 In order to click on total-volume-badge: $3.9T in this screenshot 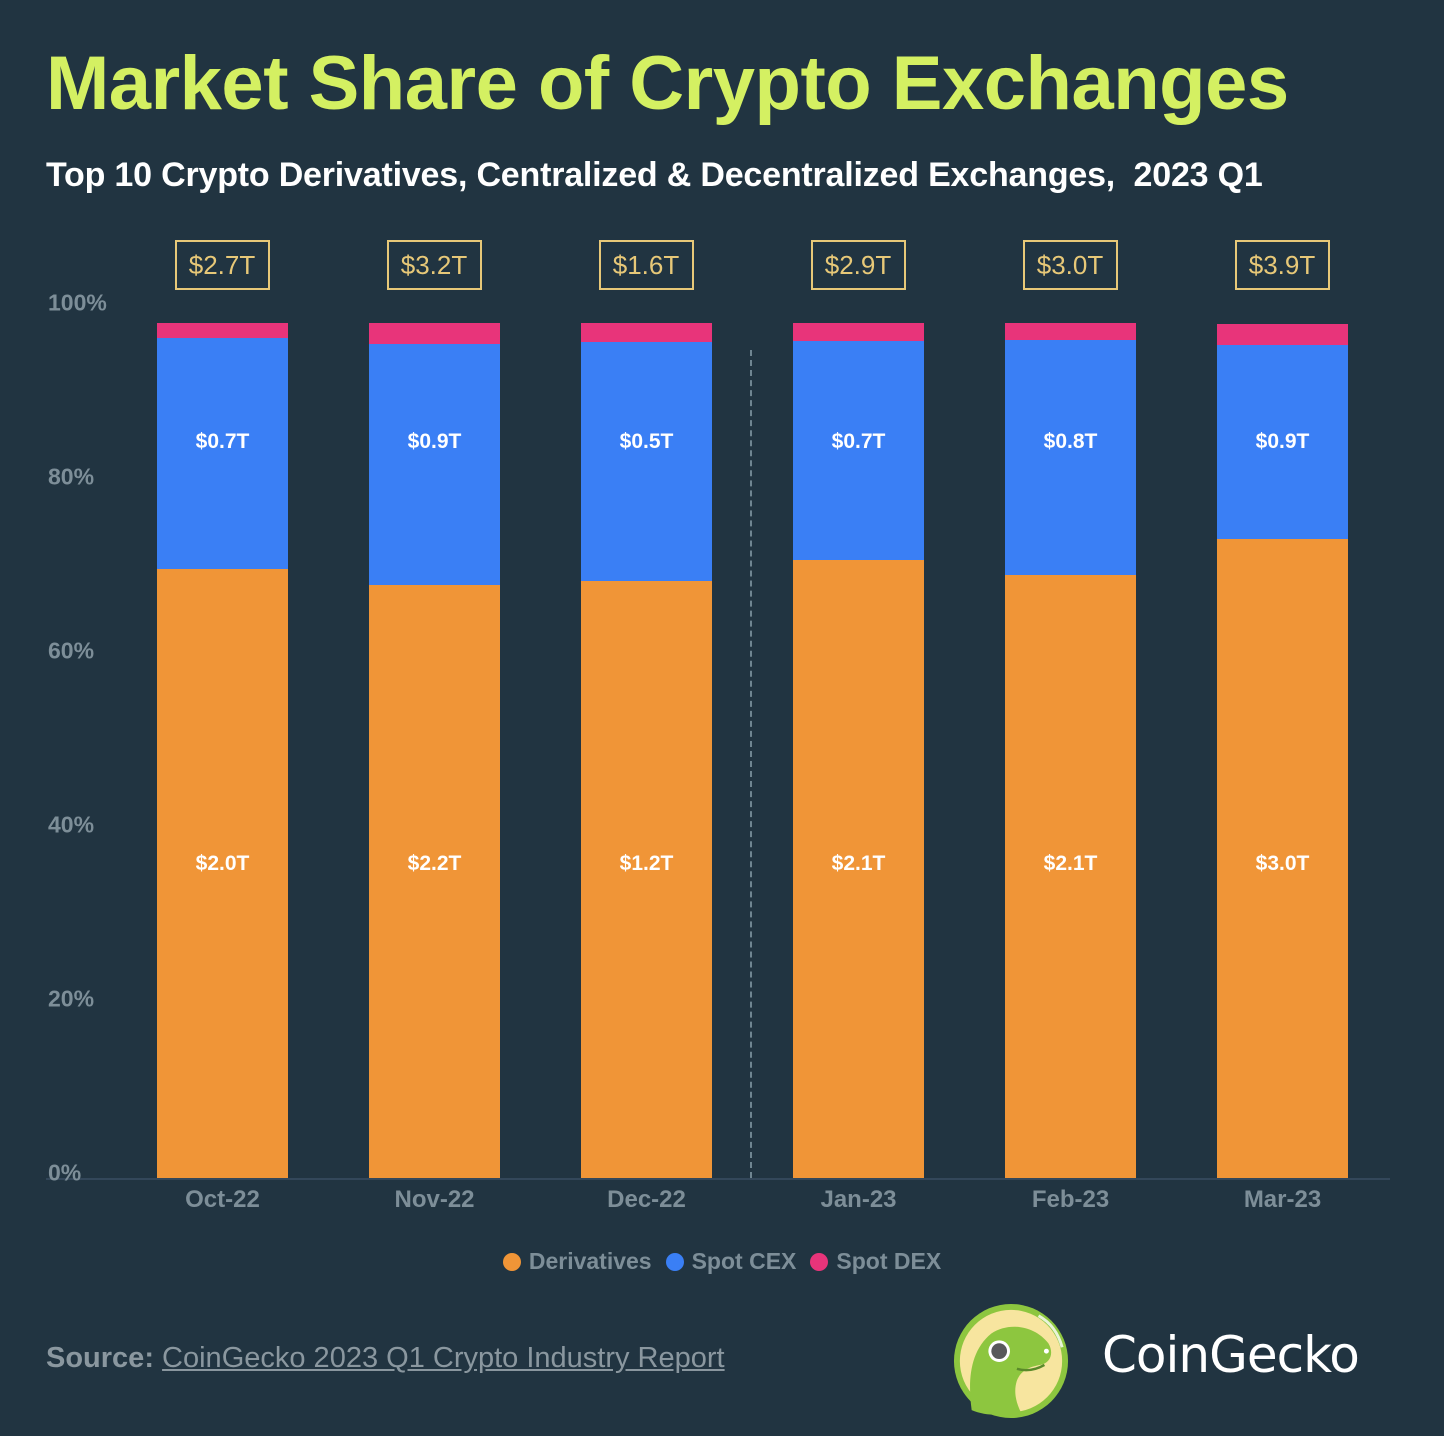, I will do `click(1282, 265)`.